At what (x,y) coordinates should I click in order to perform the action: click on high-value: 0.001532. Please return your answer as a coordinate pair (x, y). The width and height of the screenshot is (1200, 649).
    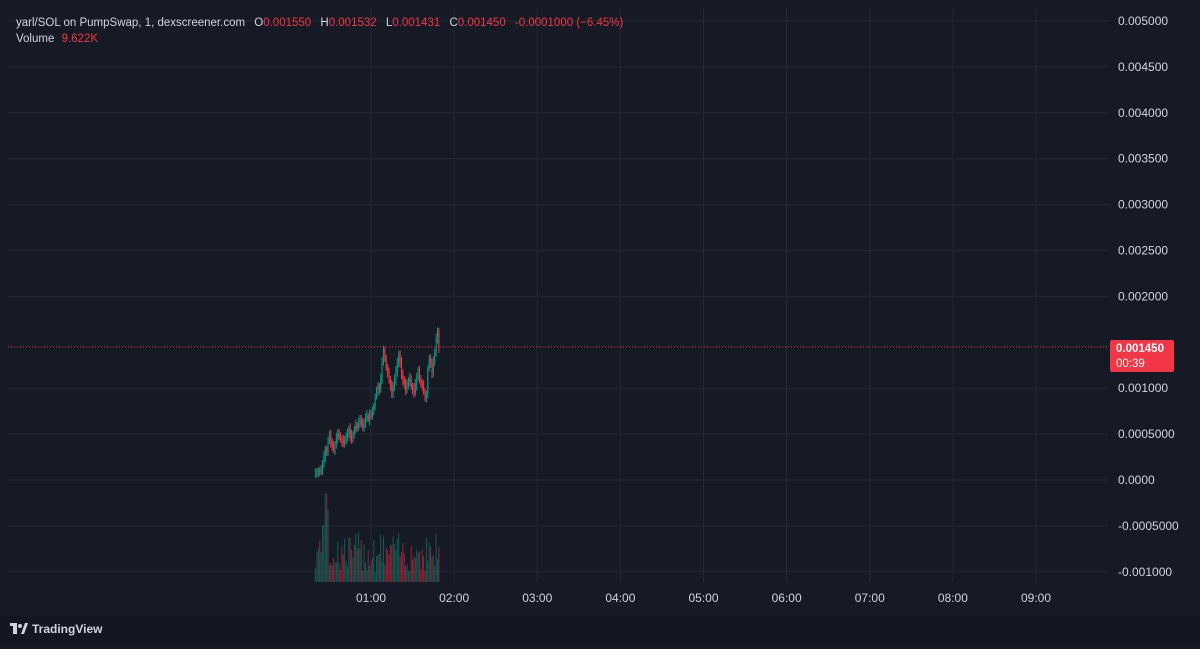
    Looking at the image, I should click on (352, 23).